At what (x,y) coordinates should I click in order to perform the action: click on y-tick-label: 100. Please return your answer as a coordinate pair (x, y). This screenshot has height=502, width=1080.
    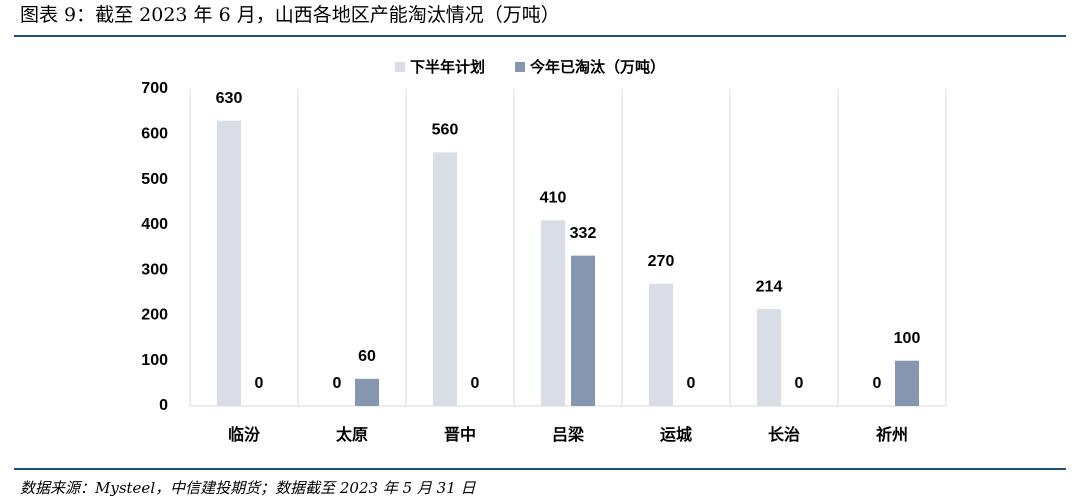
    Looking at the image, I should click on (154, 360).